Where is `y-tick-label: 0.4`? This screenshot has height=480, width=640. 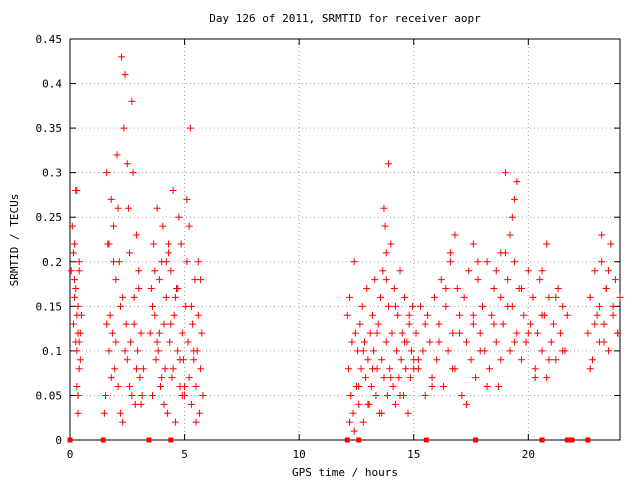
y-tick-label: 0.4 is located at coordinates (52, 84).